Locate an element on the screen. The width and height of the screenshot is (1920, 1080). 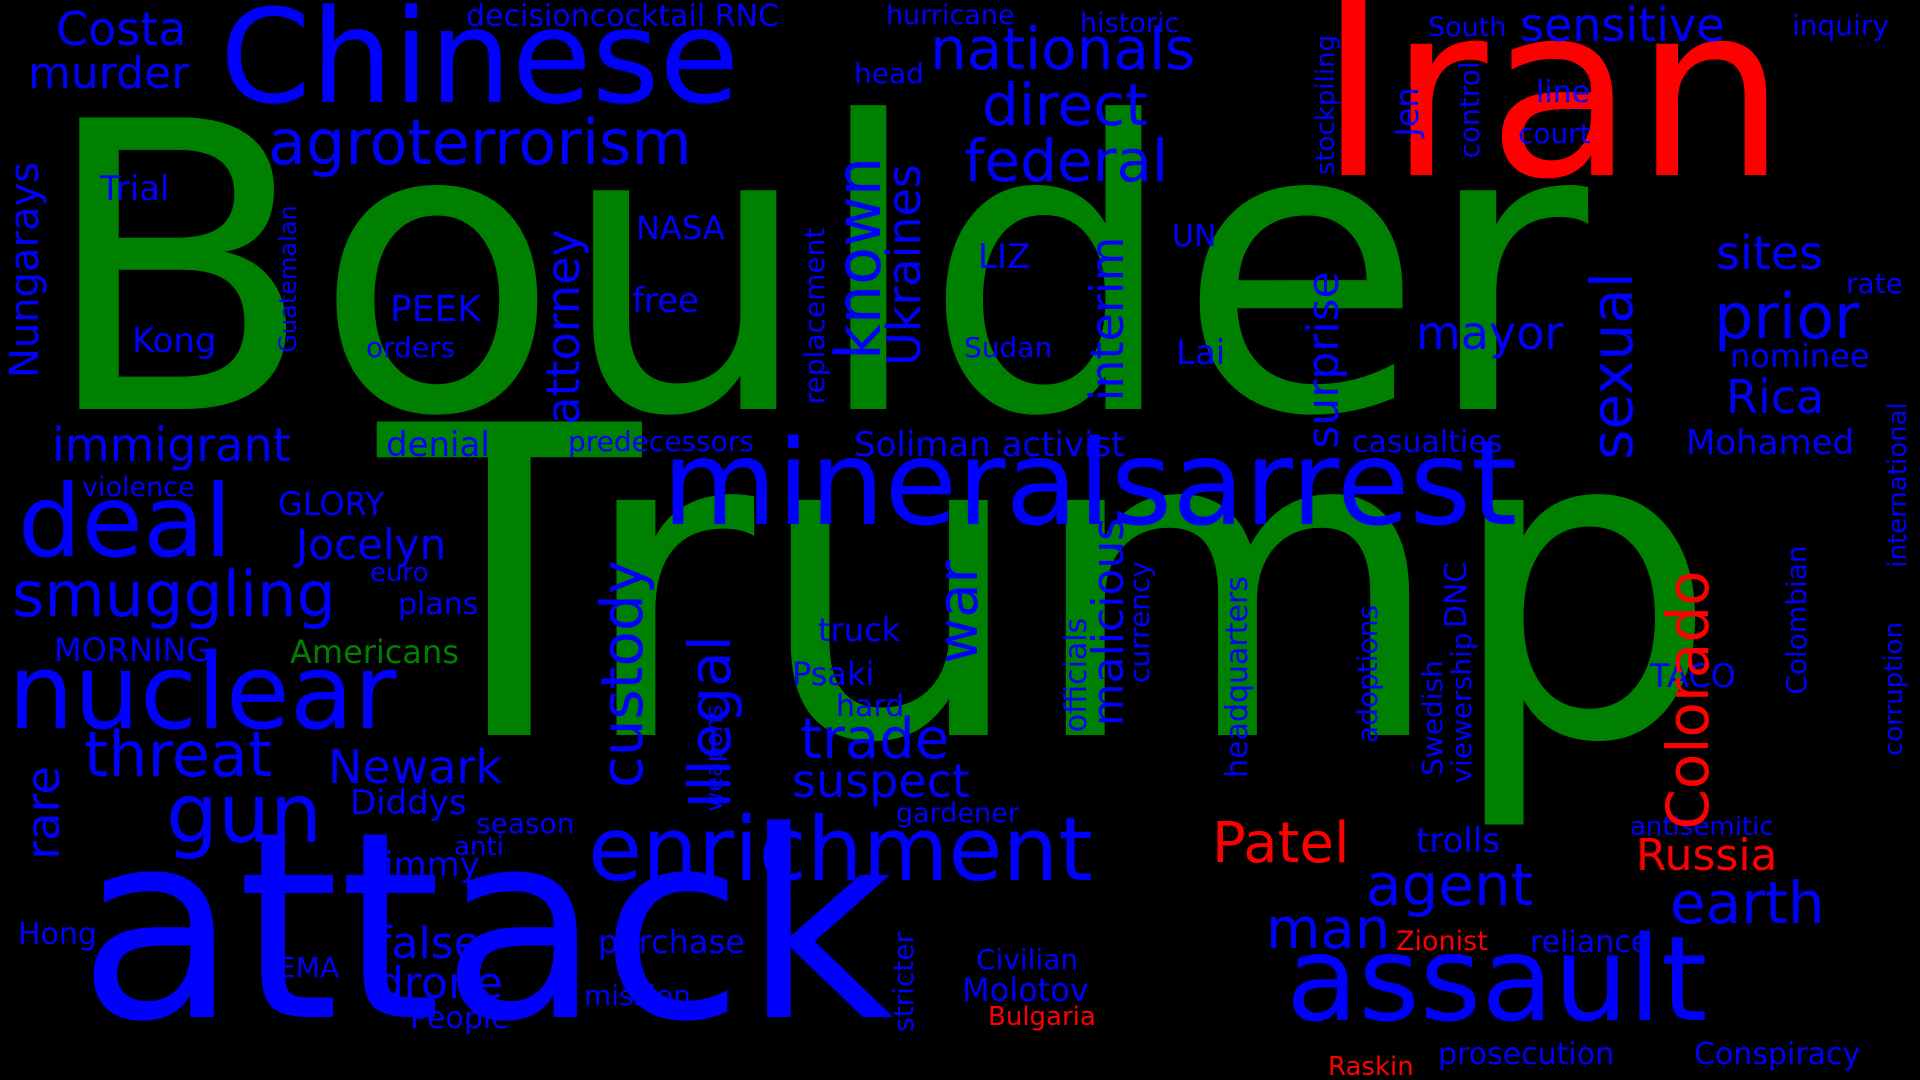
word-bulgaria: Bulgaria is located at coordinates (1042, 1017).